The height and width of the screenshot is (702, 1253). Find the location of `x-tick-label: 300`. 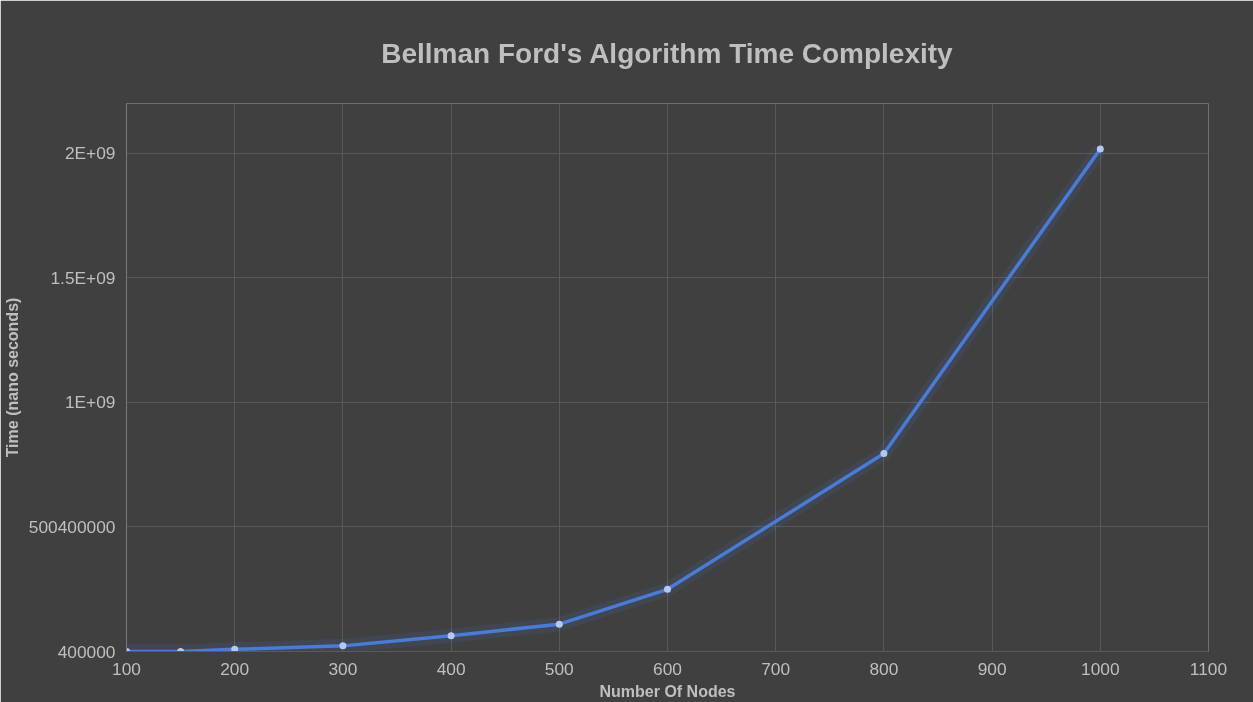

x-tick-label: 300 is located at coordinates (343, 668).